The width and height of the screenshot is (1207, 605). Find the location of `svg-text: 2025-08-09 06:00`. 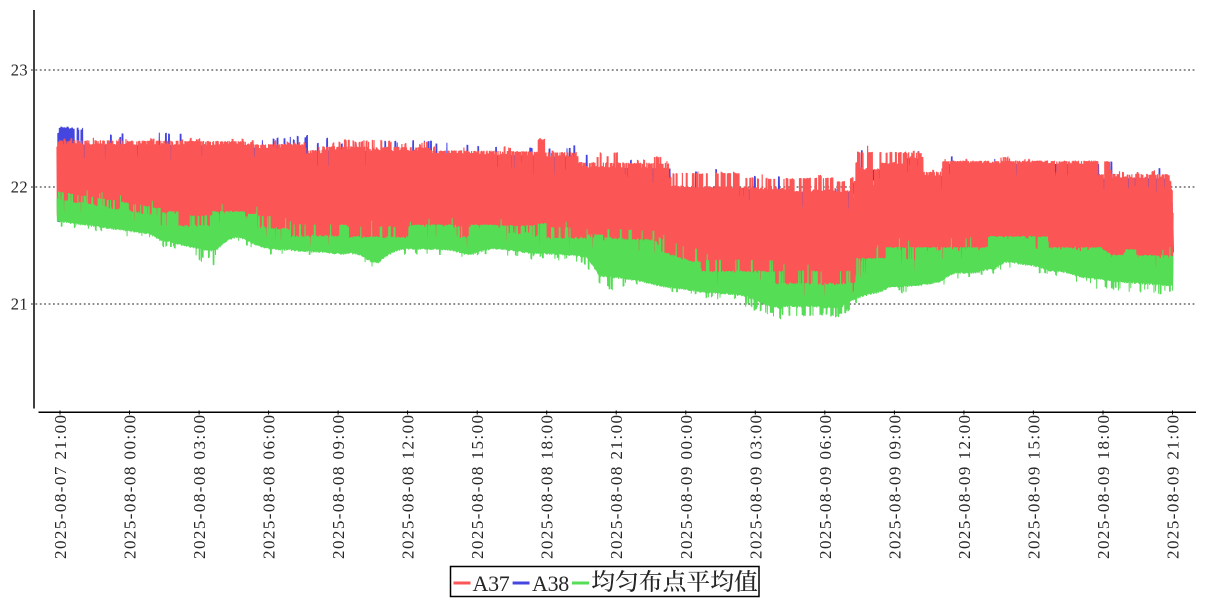

svg-text: 2025-08-09 06:00 is located at coordinates (825, 487).